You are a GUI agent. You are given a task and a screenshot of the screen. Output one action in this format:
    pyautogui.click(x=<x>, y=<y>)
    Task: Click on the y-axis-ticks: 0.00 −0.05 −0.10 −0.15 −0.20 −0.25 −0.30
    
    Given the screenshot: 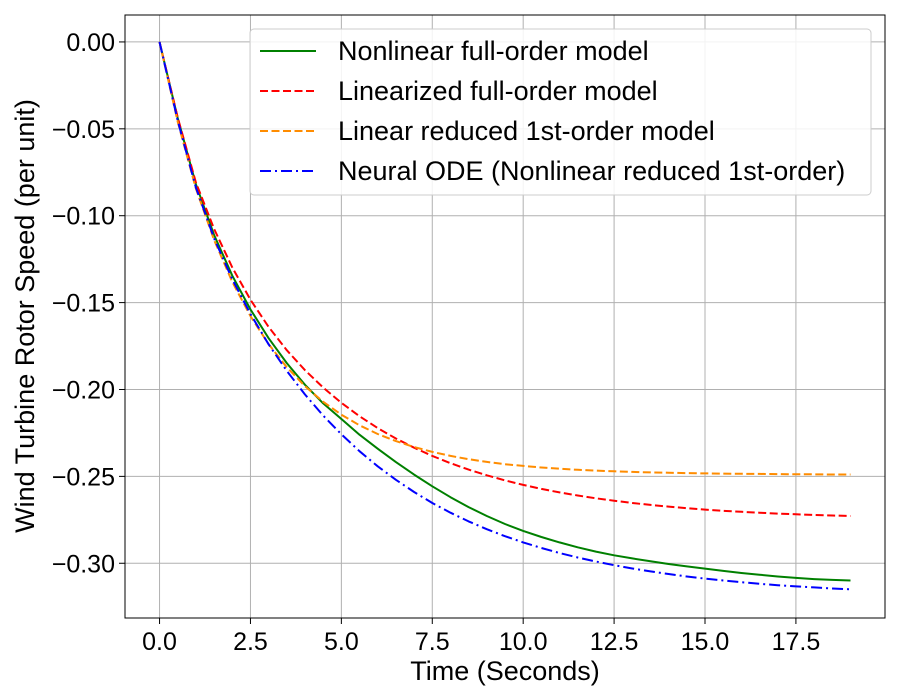 What is the action you would take?
    pyautogui.click(x=88, y=303)
    